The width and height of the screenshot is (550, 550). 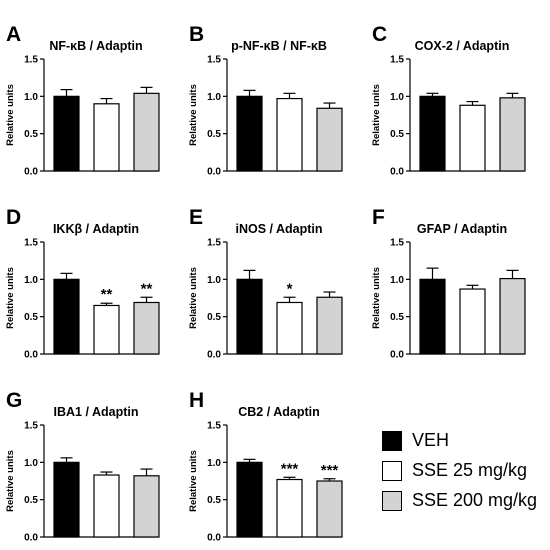 I want to click on y-tick-label-g: 1.0, so click(x=31, y=463).